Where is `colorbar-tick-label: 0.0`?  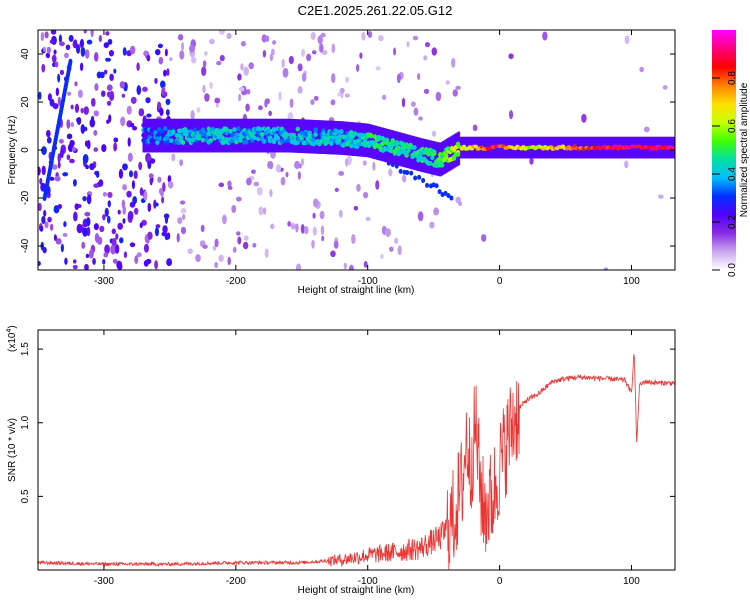 colorbar-tick-label: 0.0 is located at coordinates (732, 270).